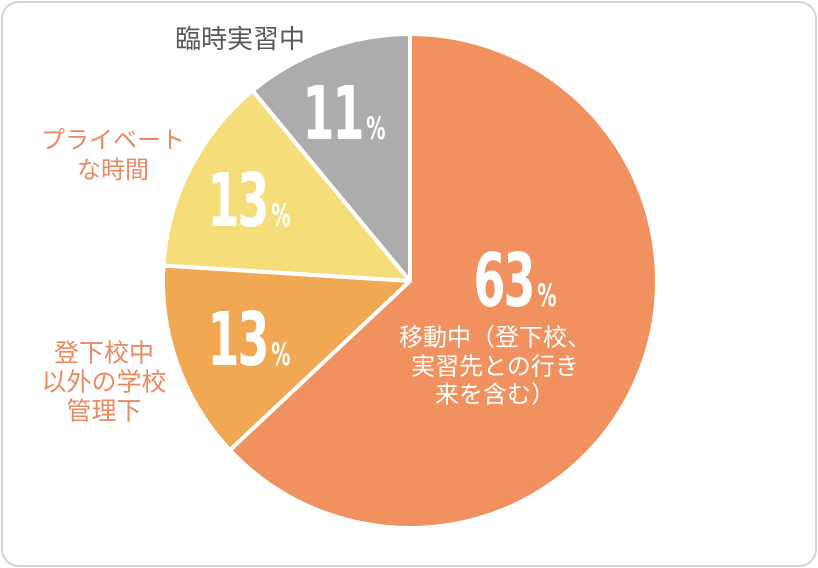 The image size is (818, 568). Describe the element at coordinates (331, 157) in the screenshot. I see `pie-slice-temporary-internship` at that location.